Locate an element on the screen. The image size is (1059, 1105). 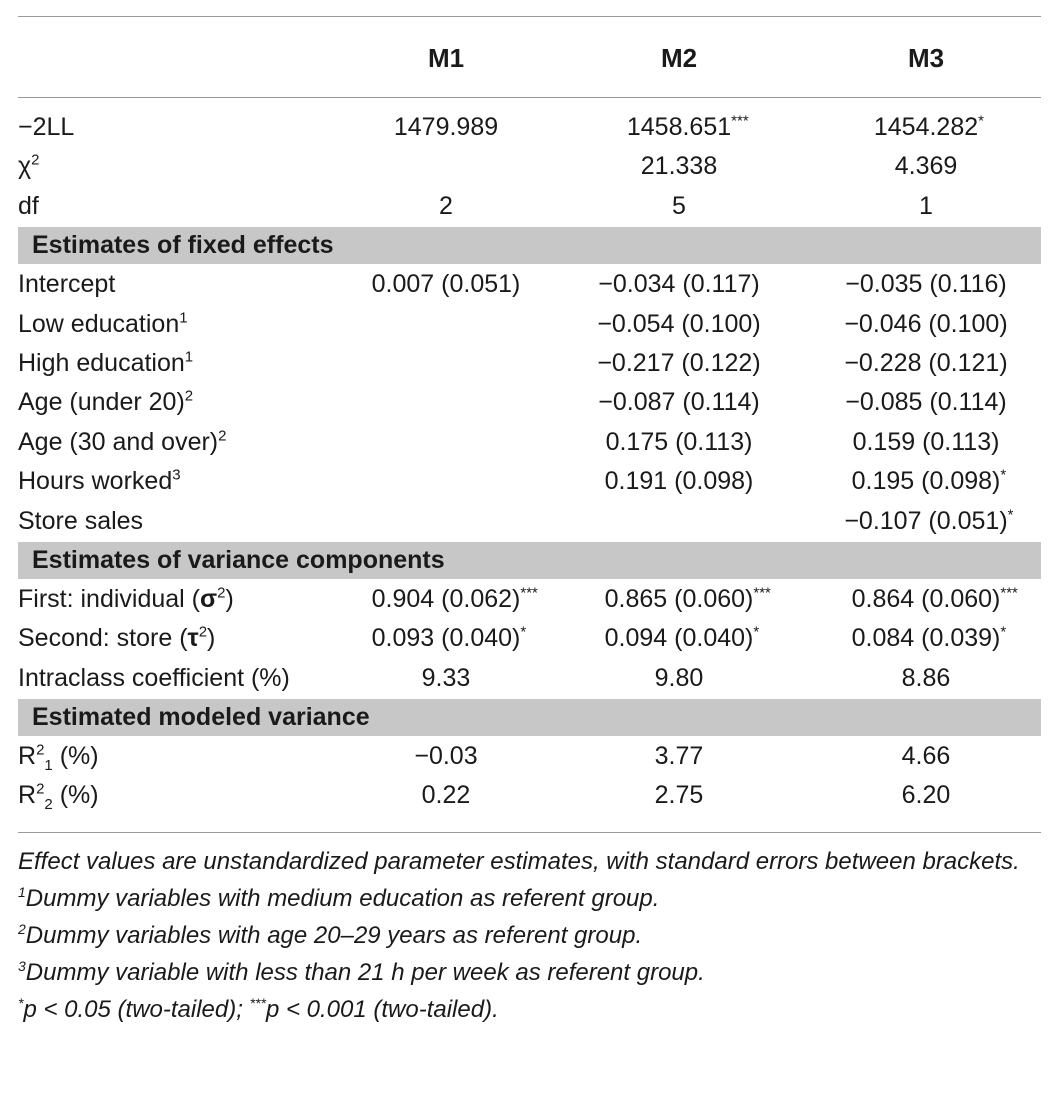
header-rule is located at coordinates (529, 97).